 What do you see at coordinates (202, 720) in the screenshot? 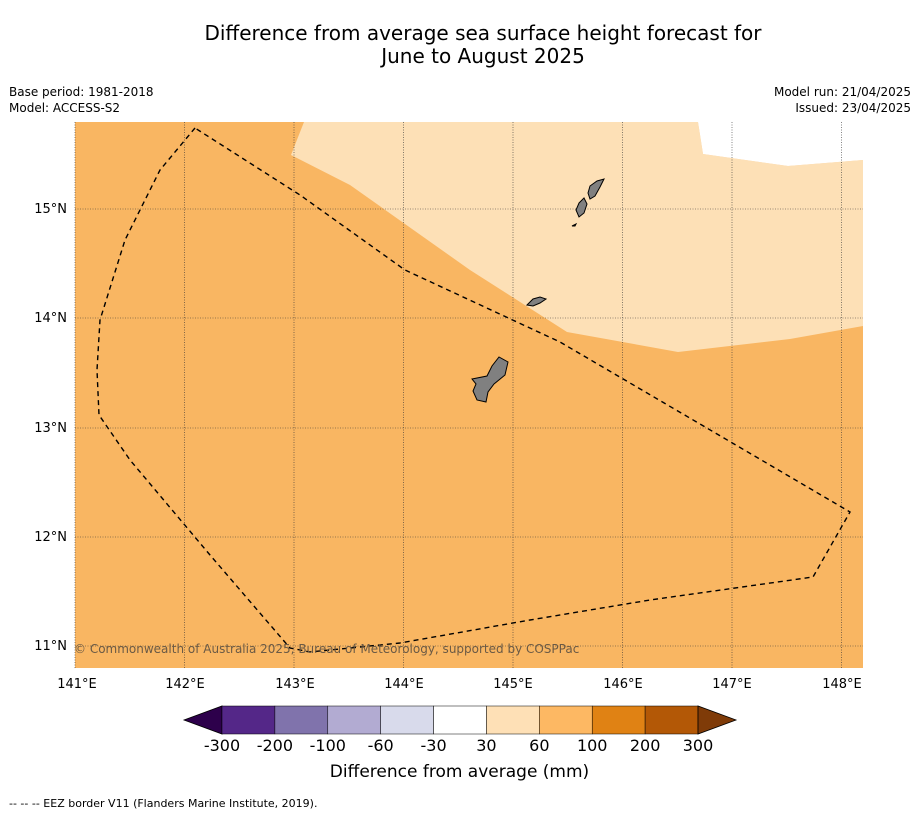
I see `colorbar-extend-low` at bounding box center [202, 720].